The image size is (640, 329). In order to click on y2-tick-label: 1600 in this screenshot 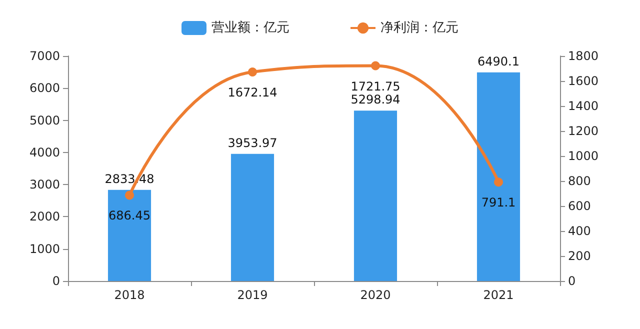, I will do `click(583, 81)`.